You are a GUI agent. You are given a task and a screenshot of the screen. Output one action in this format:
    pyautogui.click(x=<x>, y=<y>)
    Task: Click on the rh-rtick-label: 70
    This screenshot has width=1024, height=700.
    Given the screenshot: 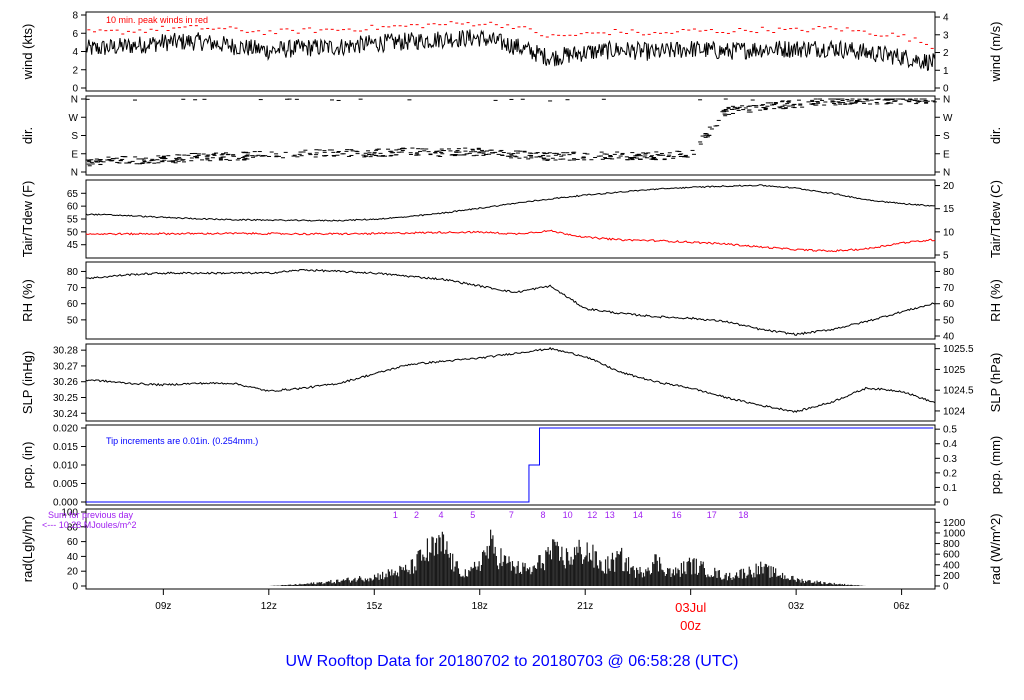 What is the action you would take?
    pyautogui.click(x=949, y=288)
    